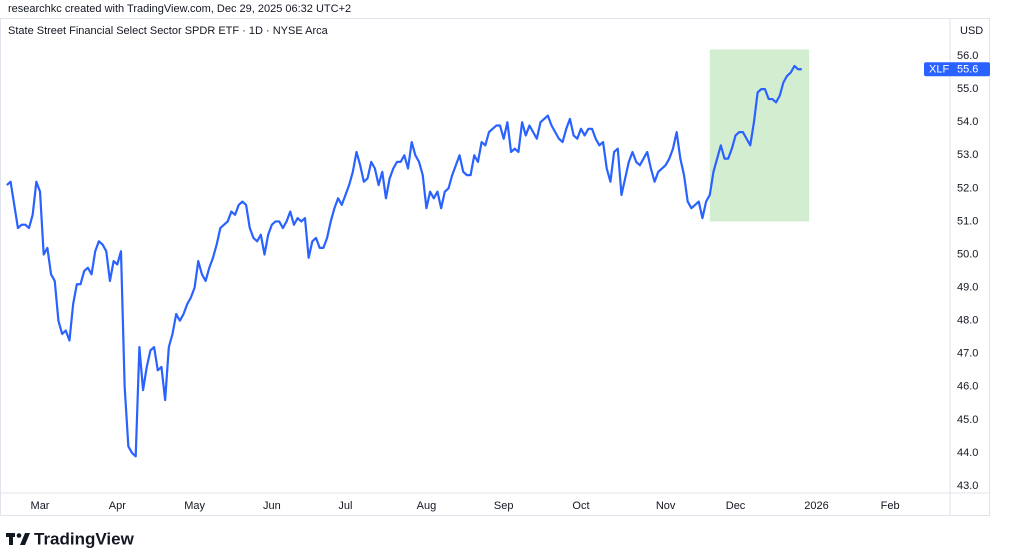  I want to click on y-tick-label: 43.0, so click(967, 486).